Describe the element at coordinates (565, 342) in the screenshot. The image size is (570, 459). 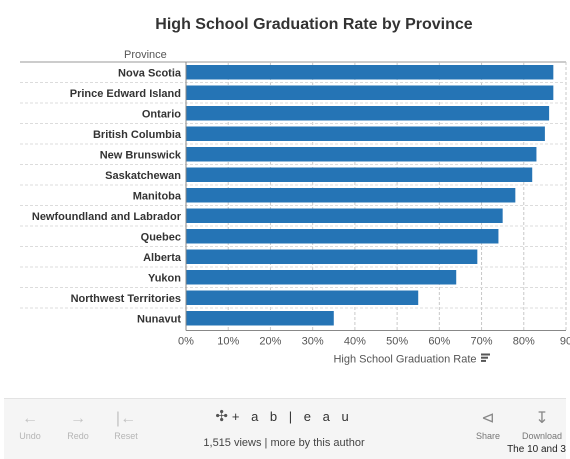
I see `x-tick-label: 90` at that location.